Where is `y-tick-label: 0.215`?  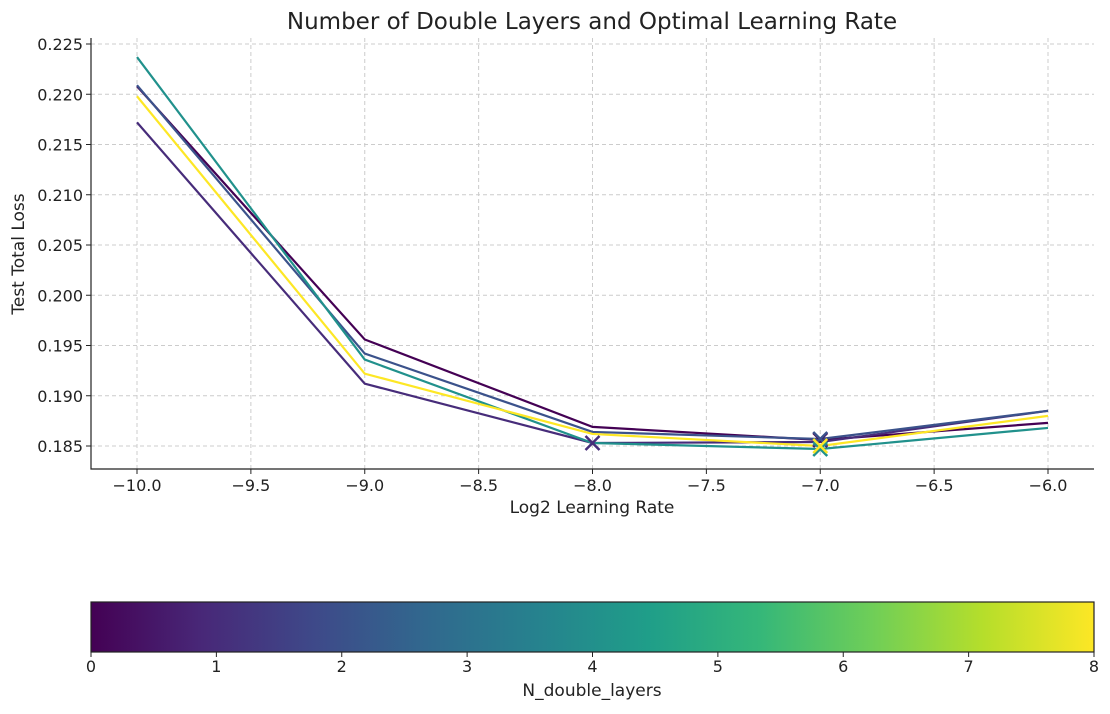 y-tick-label: 0.215 is located at coordinates (60, 145).